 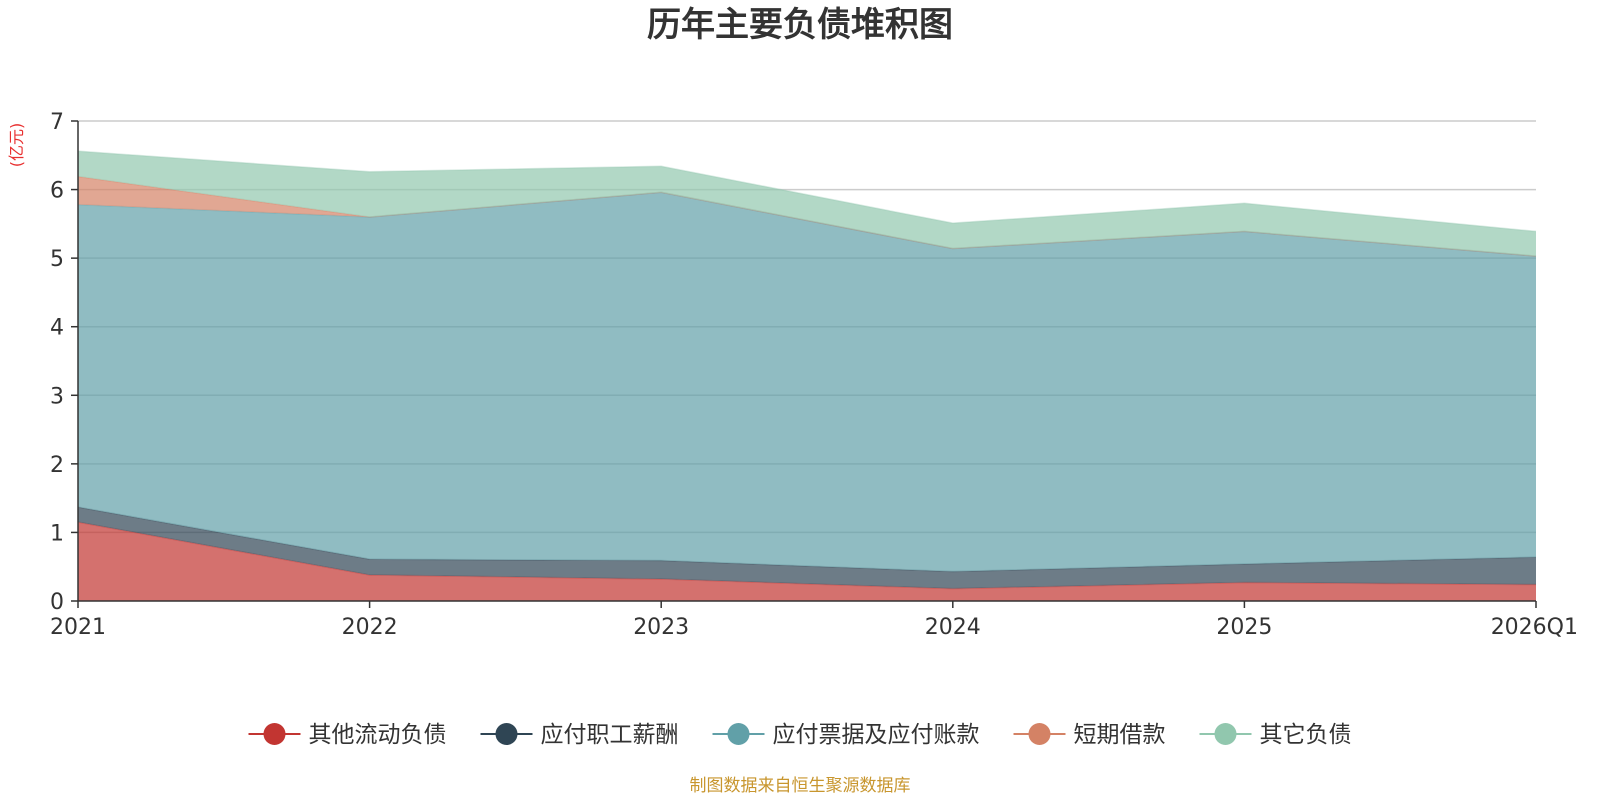 What do you see at coordinates (876, 735) in the screenshot?
I see `legend-label: 应付票据及应付账款` at bounding box center [876, 735].